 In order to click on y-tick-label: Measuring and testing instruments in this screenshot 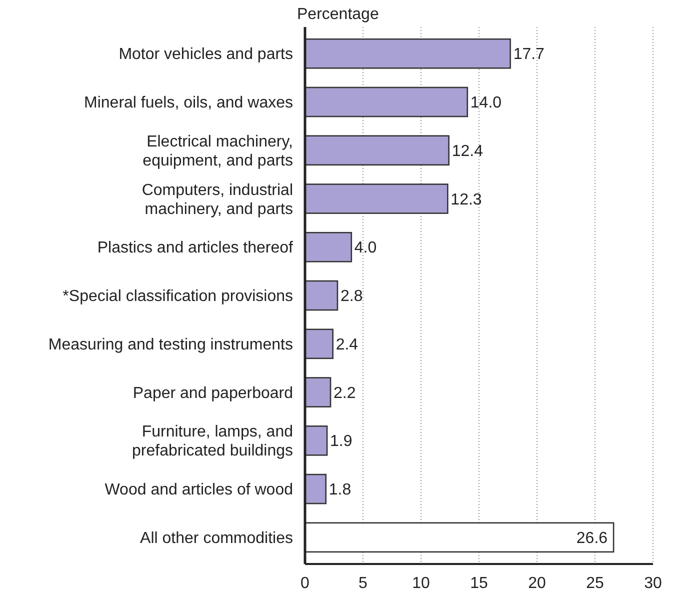, I will do `click(170, 345)`.